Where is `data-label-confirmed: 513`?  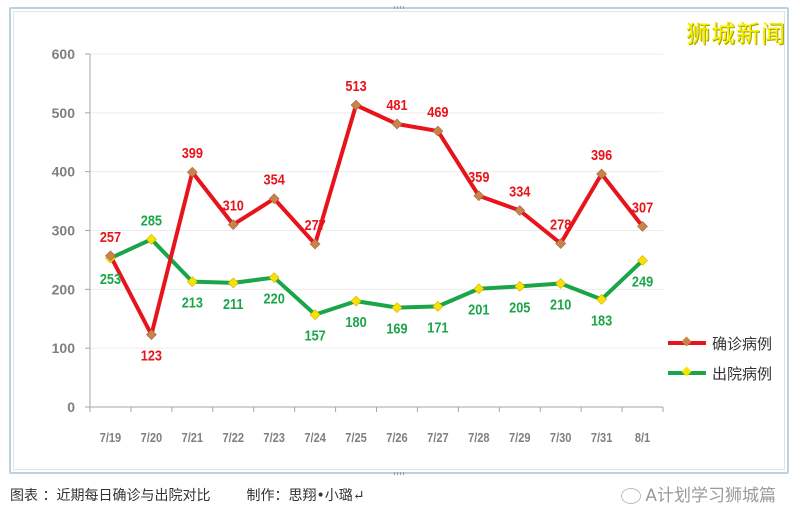 data-label-confirmed: 513 is located at coordinates (355, 85).